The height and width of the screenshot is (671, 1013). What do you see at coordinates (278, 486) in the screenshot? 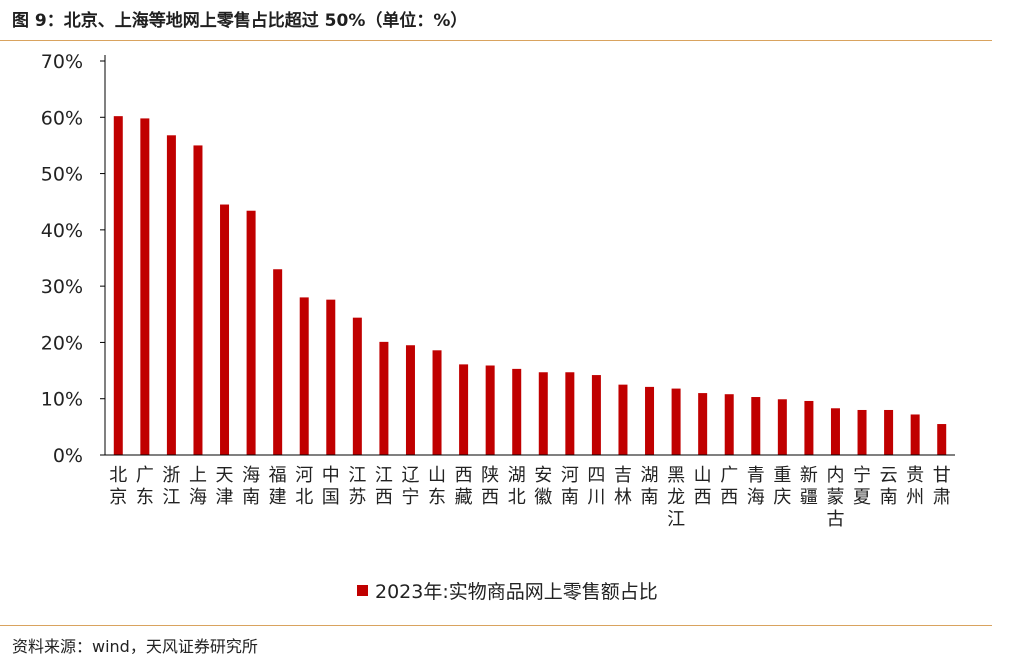
I see `x-tick-label: 福建` at bounding box center [278, 486].